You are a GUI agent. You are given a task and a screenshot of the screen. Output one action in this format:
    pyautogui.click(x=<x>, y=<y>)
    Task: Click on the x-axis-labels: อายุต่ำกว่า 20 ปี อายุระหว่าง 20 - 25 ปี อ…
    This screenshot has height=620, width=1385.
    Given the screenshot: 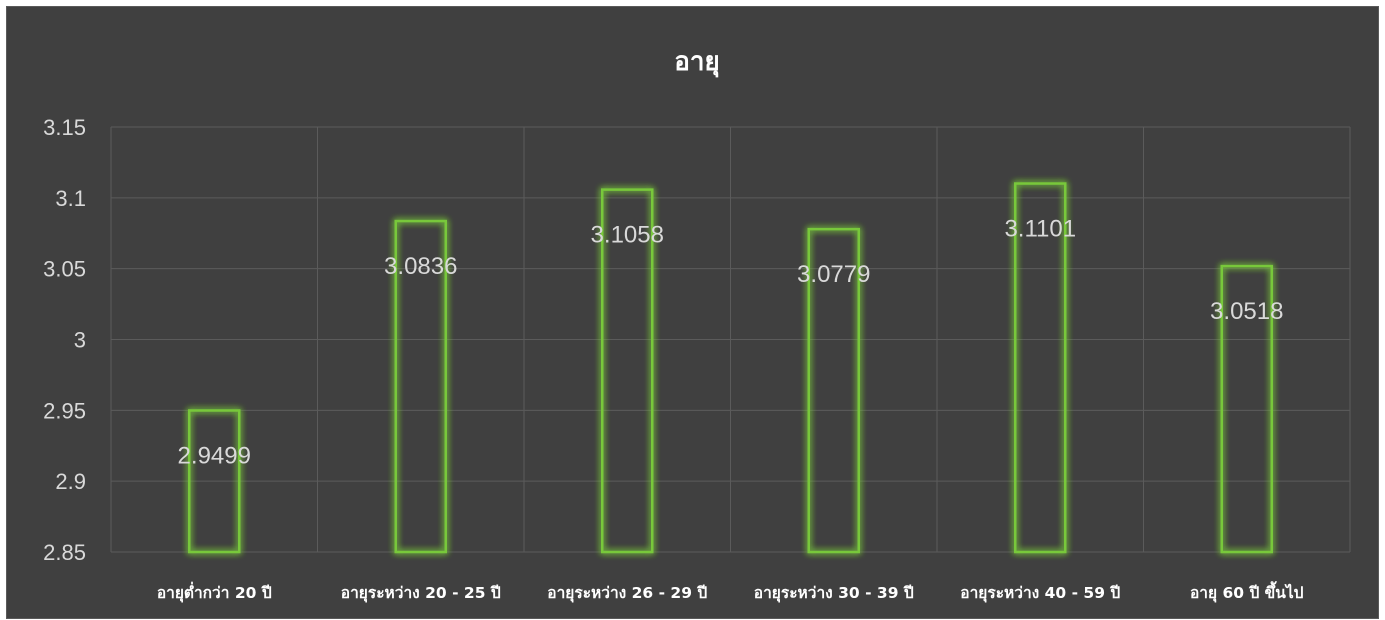 What is the action you would take?
    pyautogui.click(x=730, y=592)
    